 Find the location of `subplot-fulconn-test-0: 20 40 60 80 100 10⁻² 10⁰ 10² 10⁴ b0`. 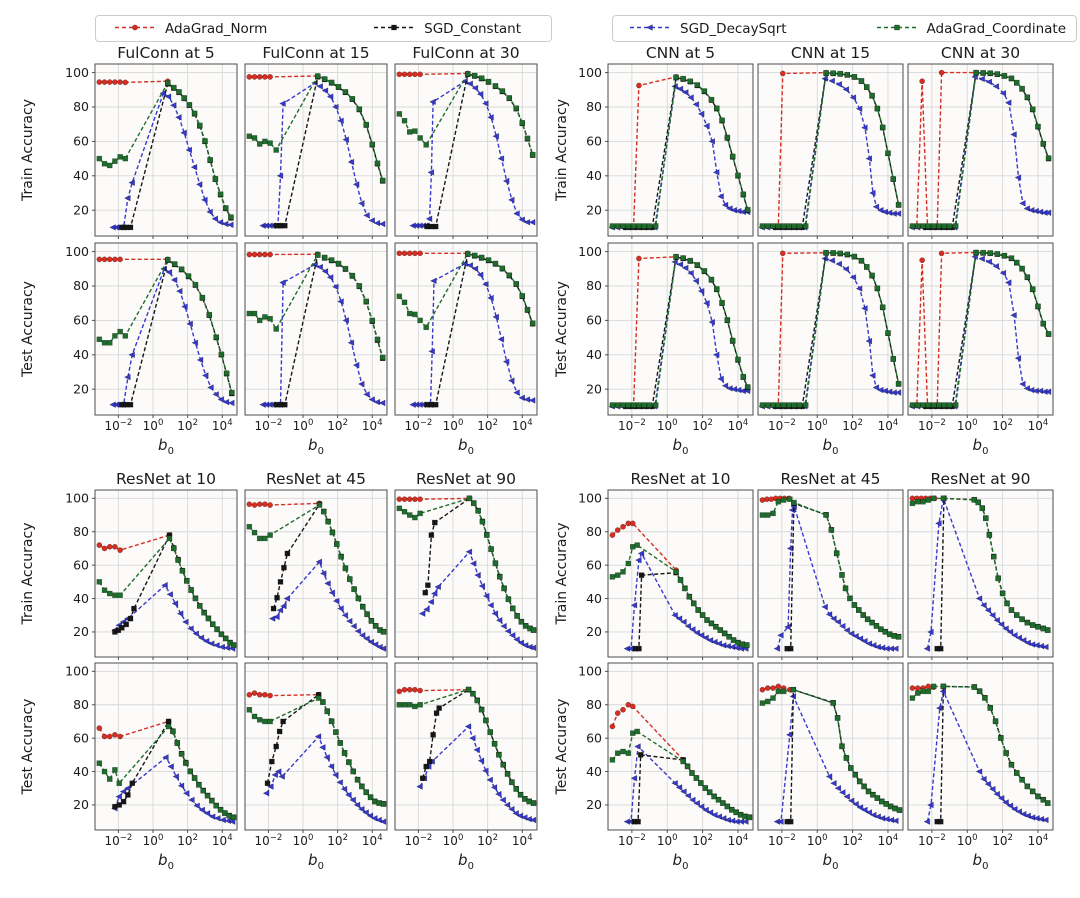

subplot-fulconn-test-0: 20 40 60 80 100 10⁻² 10⁰ 10² 10⁴ b0 is located at coordinates (151, 349).